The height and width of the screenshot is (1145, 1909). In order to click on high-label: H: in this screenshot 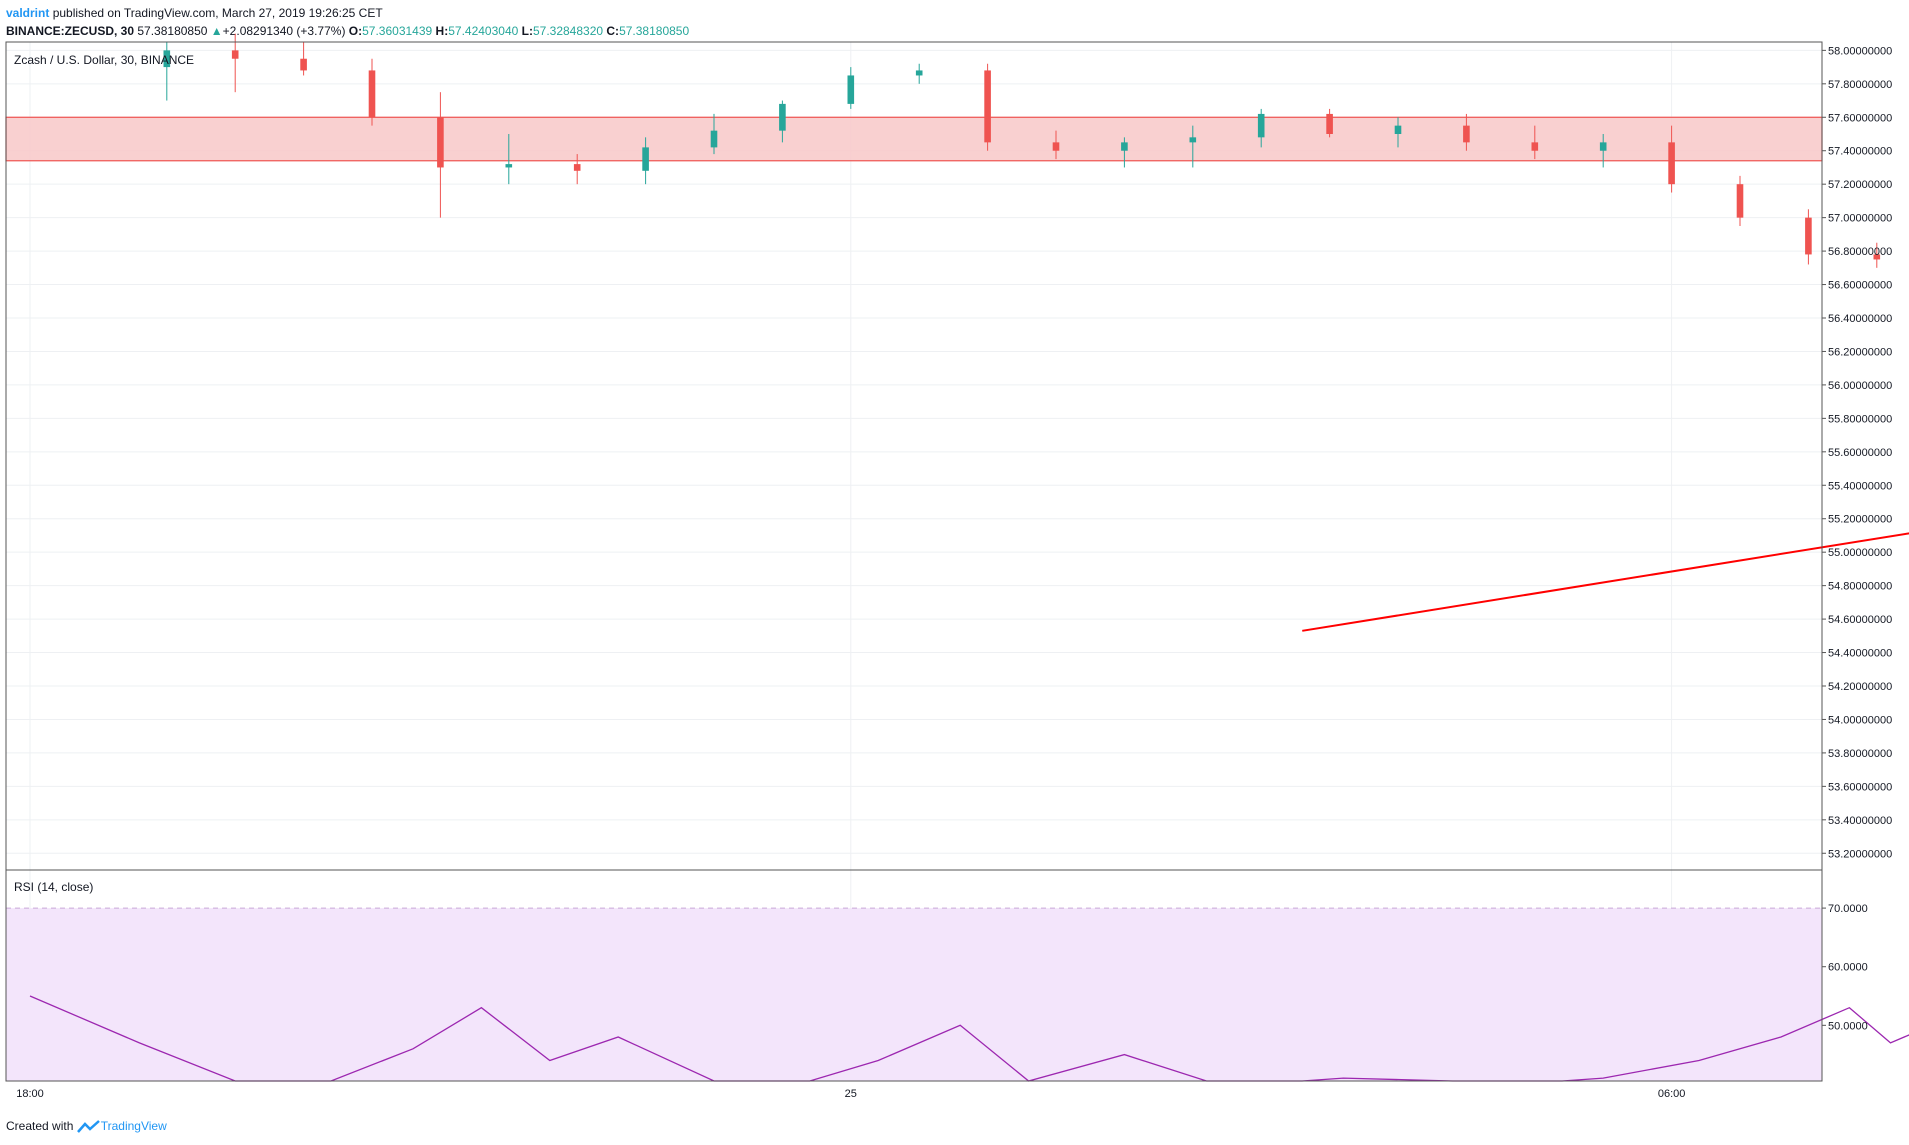, I will do `click(442, 31)`.